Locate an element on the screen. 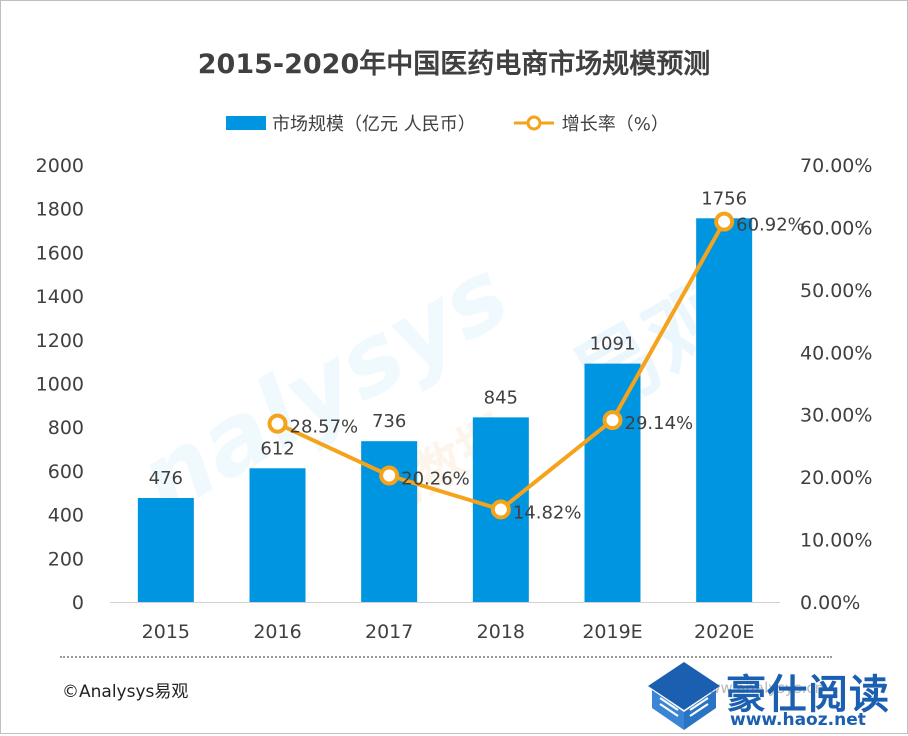 The height and width of the screenshot is (736, 908). x-tick-label: 2020E is located at coordinates (724, 632).